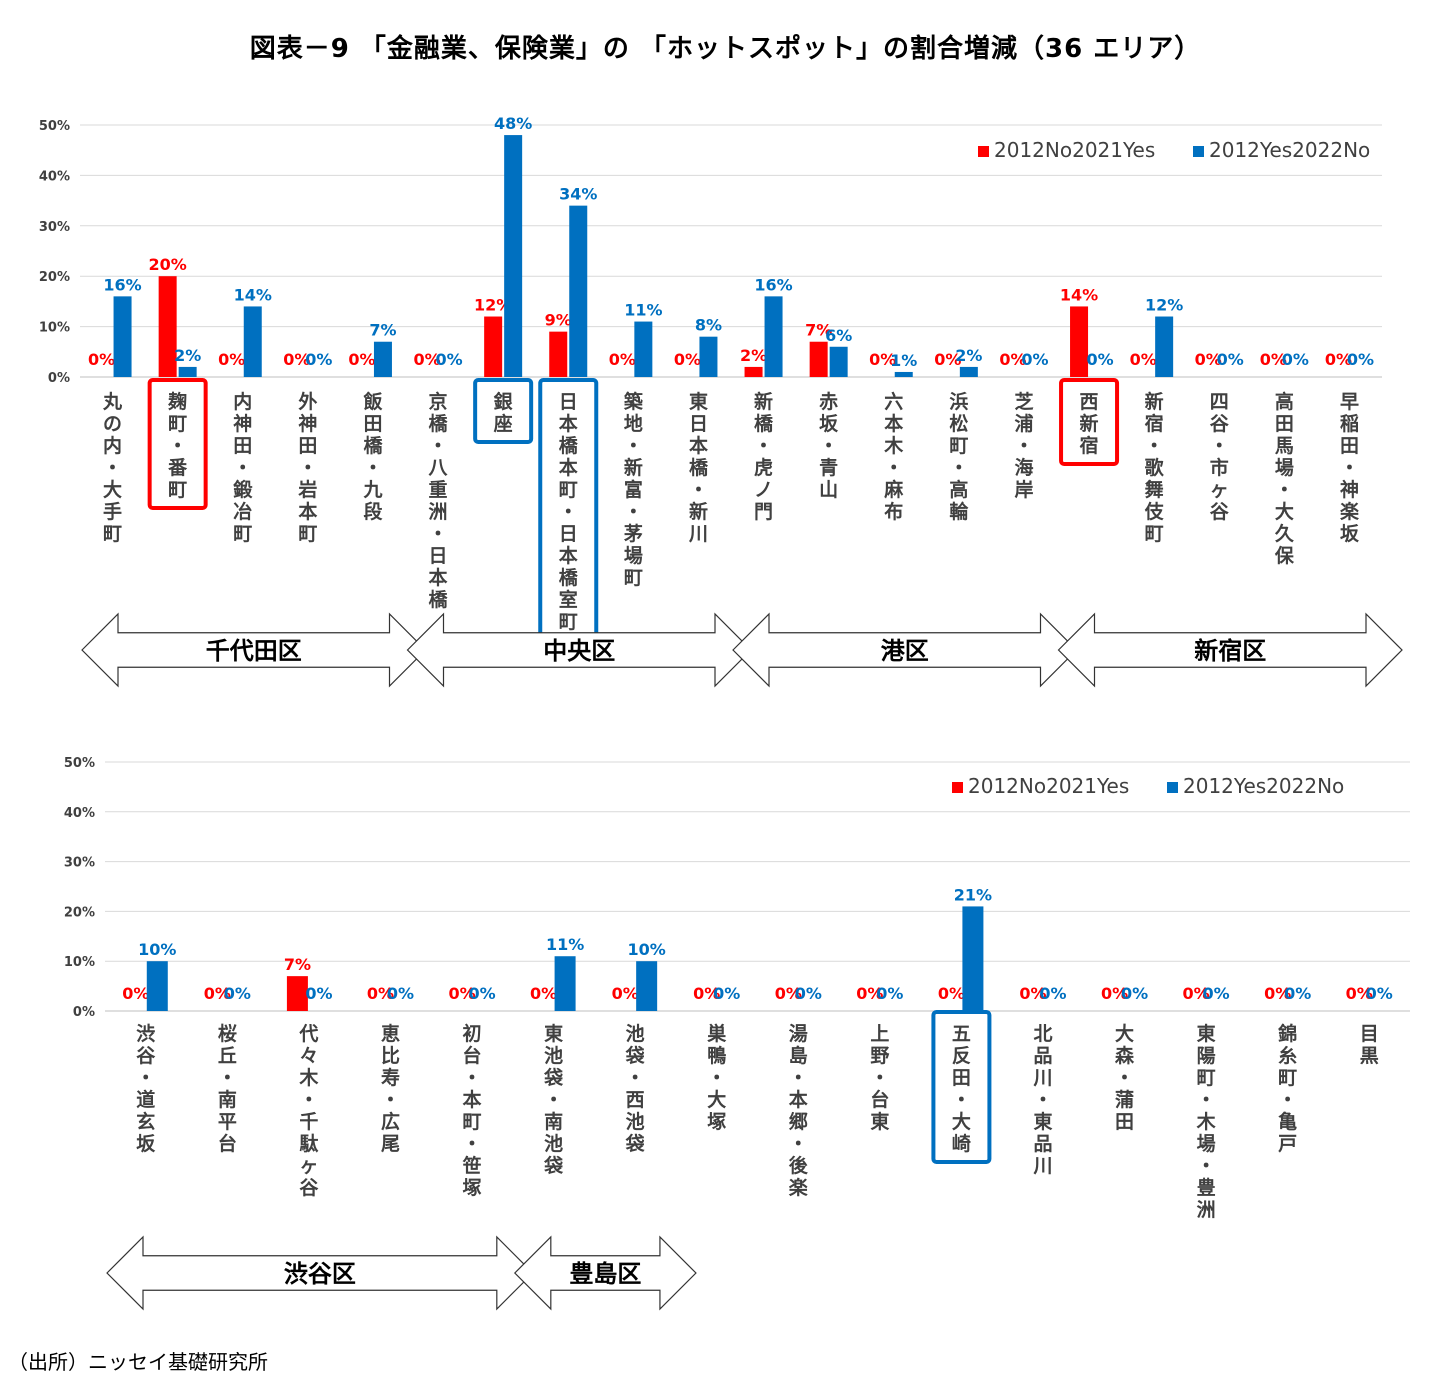 The height and width of the screenshot is (1400, 1451). I want to click on category-label: 浜松町・高輪, so click(959, 457).